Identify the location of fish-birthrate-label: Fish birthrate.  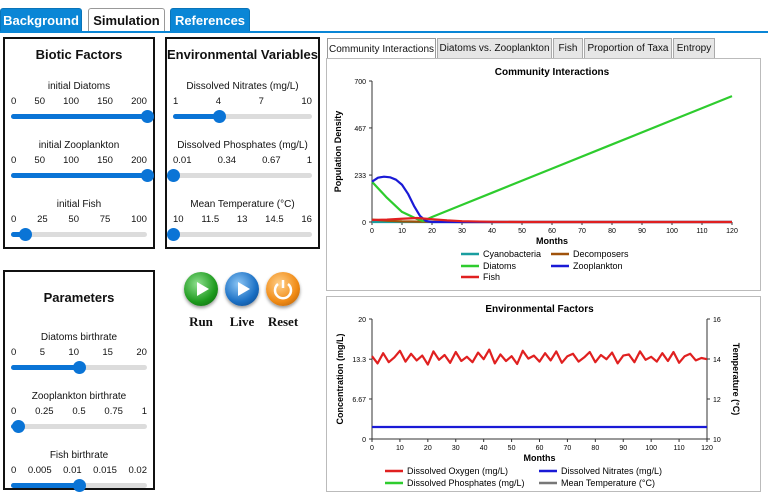
(79, 455).